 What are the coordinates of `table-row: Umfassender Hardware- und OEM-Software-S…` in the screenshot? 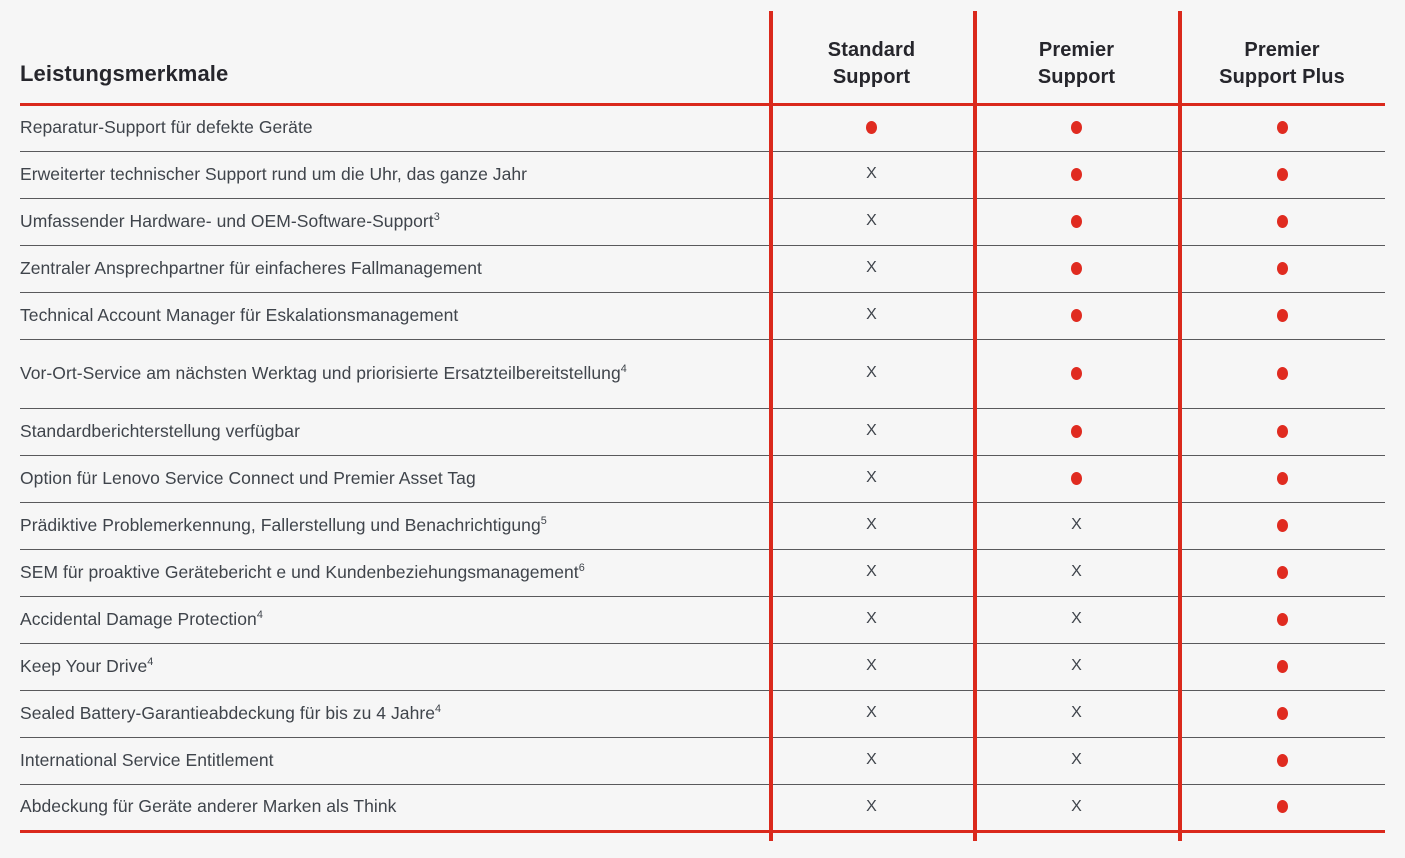 It's located at (702, 222).